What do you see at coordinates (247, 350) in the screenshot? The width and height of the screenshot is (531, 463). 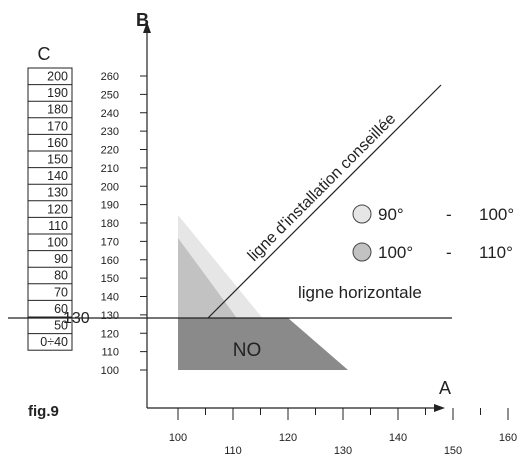 I see `no-zone-label: NO` at bounding box center [247, 350].